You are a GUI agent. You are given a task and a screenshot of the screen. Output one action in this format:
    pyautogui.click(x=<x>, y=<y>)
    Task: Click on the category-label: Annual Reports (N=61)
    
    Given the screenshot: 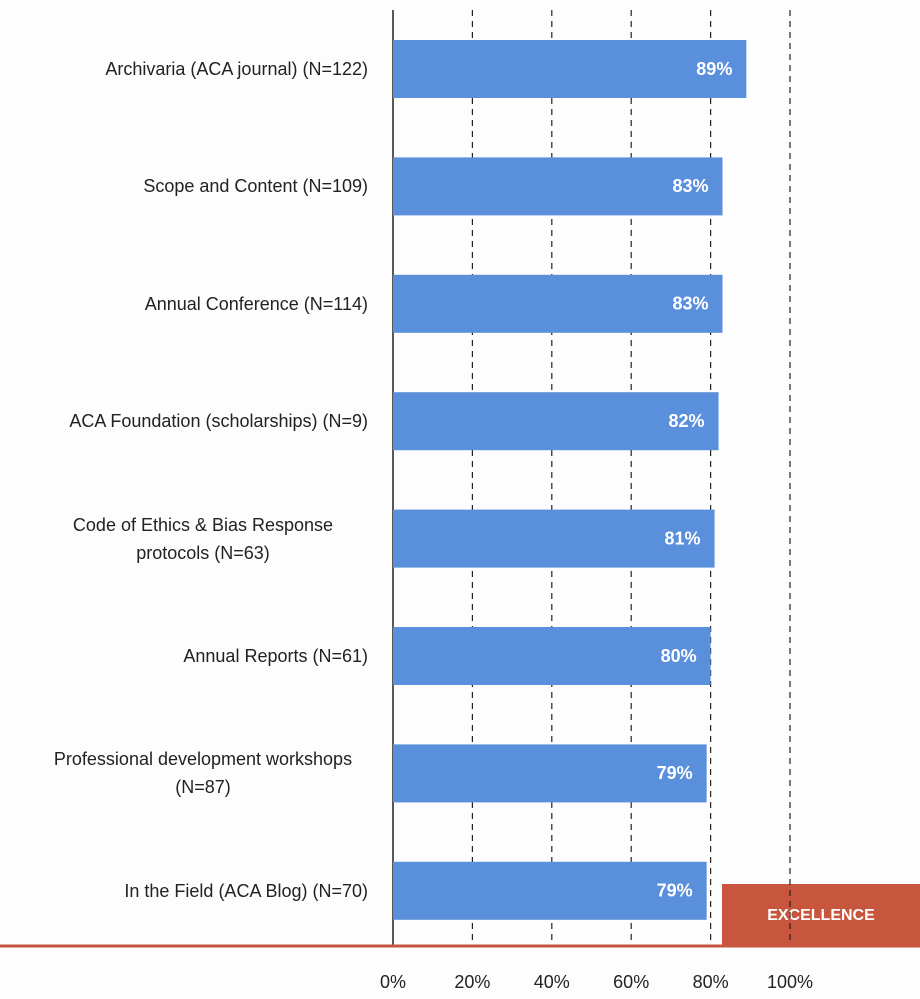 What is the action you would take?
    pyautogui.click(x=275, y=656)
    